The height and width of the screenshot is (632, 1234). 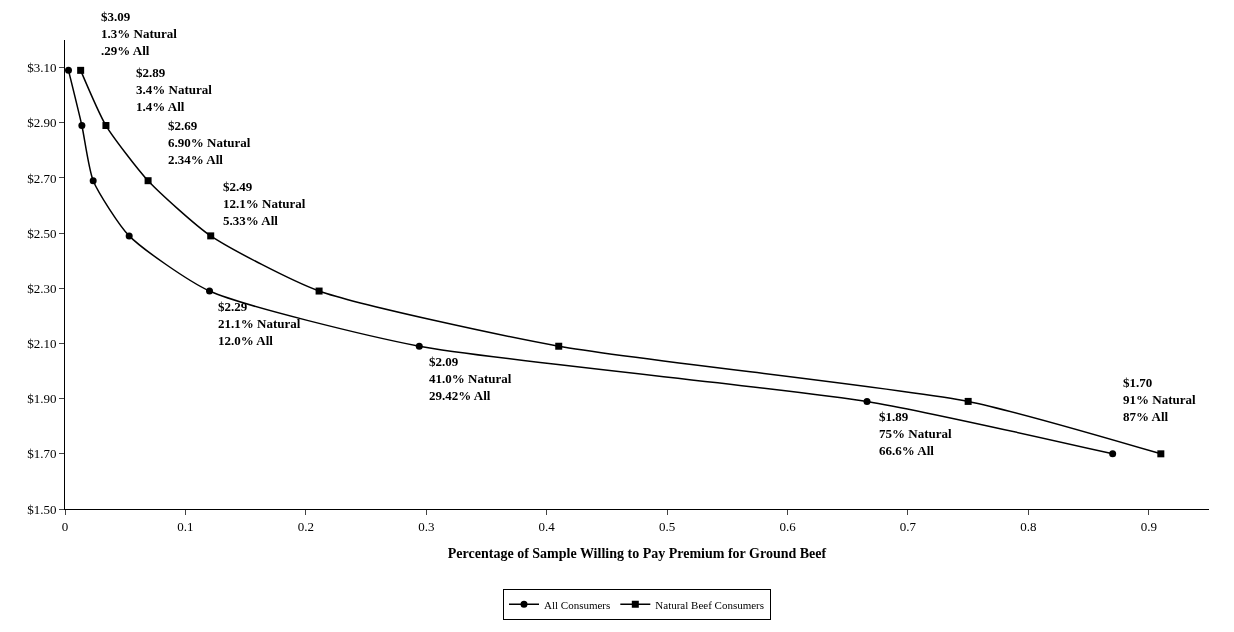 I want to click on x-axis-title: Percentage of Sample Willing to Pay Premium for Ground Beef, so click(x=637, y=553).